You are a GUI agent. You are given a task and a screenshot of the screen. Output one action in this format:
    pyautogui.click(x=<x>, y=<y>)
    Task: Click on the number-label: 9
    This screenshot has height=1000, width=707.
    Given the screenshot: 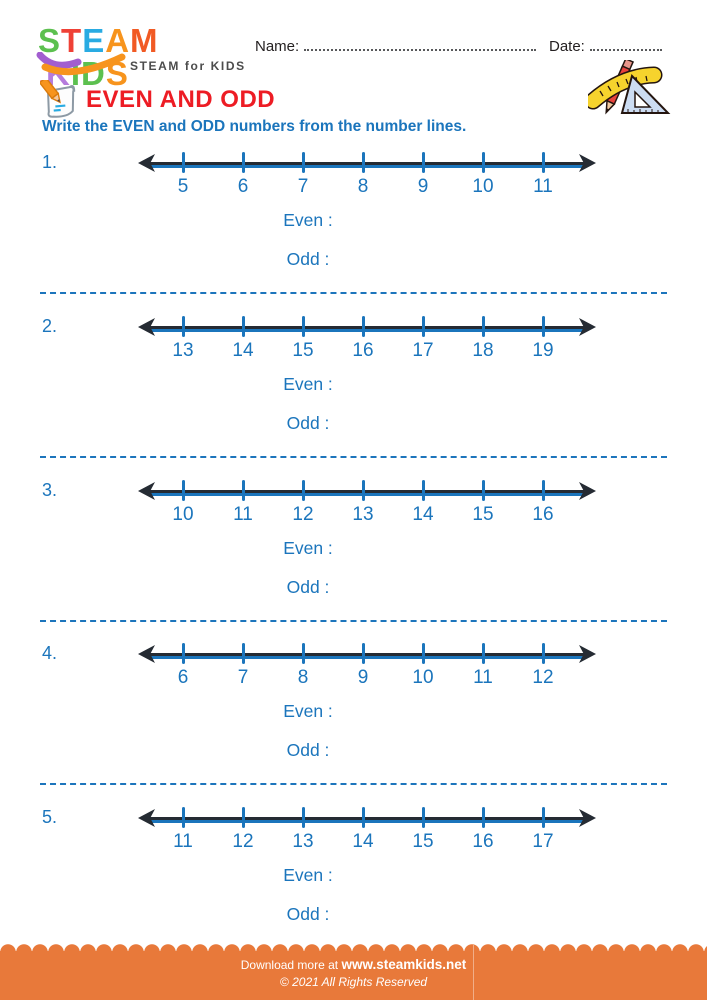 What is the action you would take?
    pyautogui.click(x=423, y=186)
    